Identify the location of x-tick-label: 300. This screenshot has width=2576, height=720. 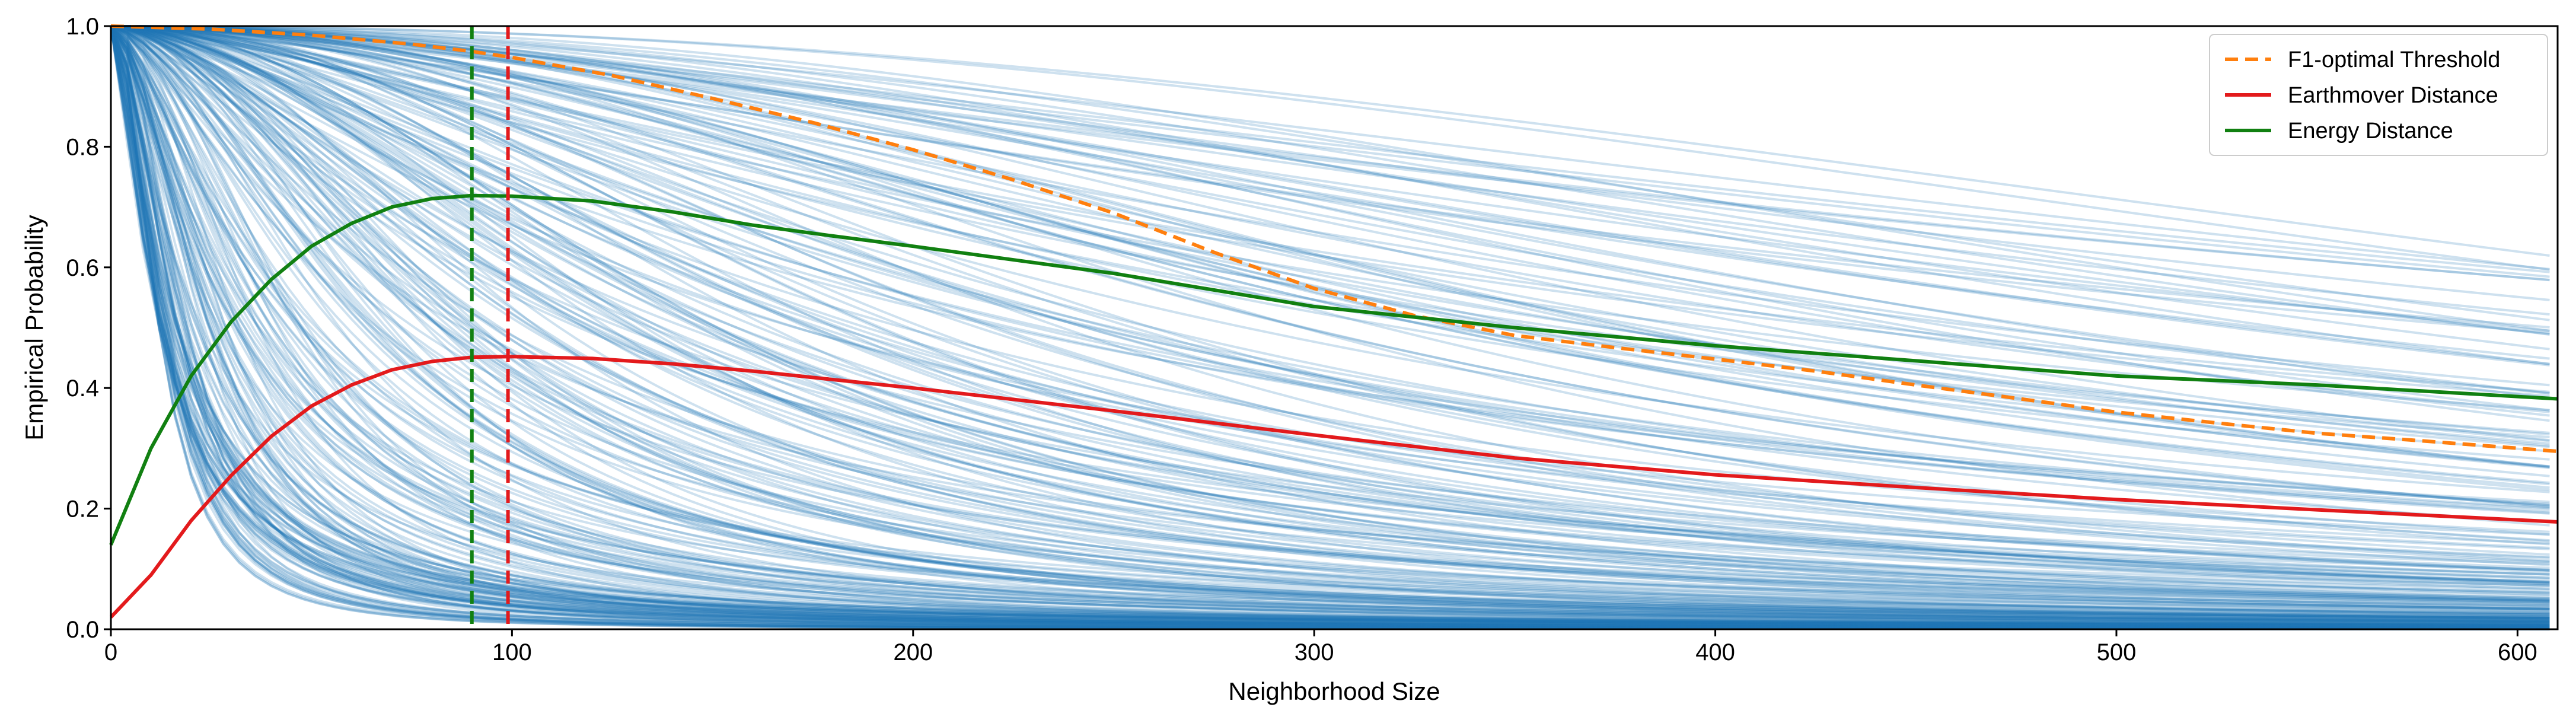
(1314, 652).